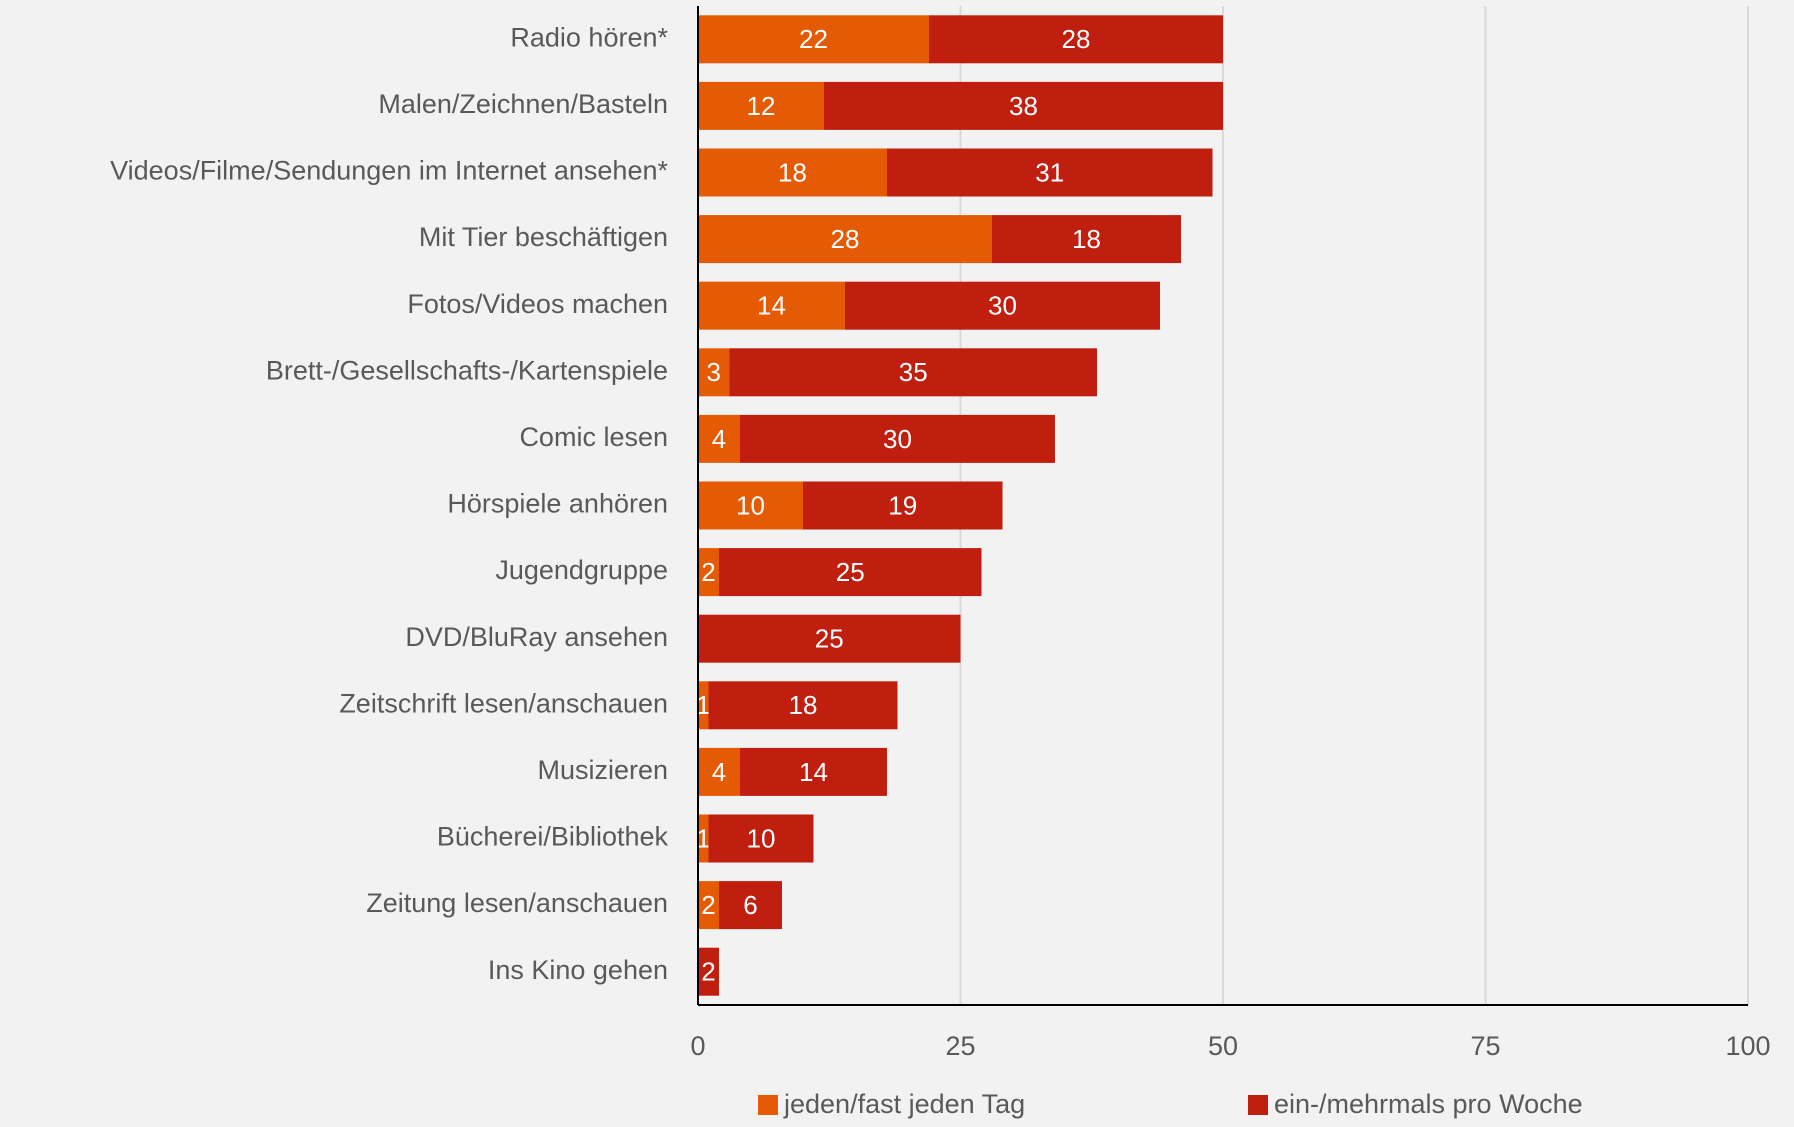 Image resolution: width=1794 pixels, height=1127 pixels. Describe the element at coordinates (543, 237) in the screenshot. I see `y-tick-label: Mit Tier beschäftigen` at that location.